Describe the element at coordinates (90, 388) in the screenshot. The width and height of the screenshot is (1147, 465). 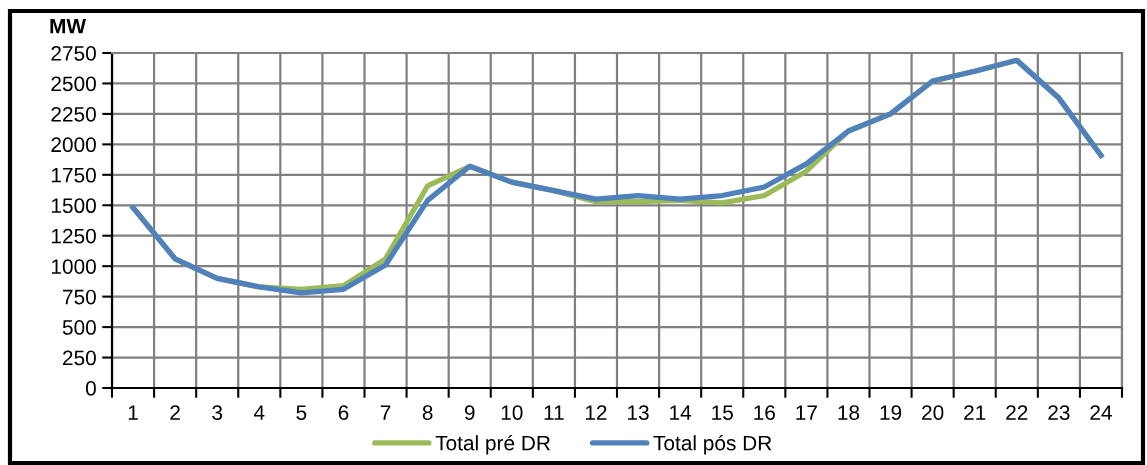
I see `y-tick-label: 0` at that location.